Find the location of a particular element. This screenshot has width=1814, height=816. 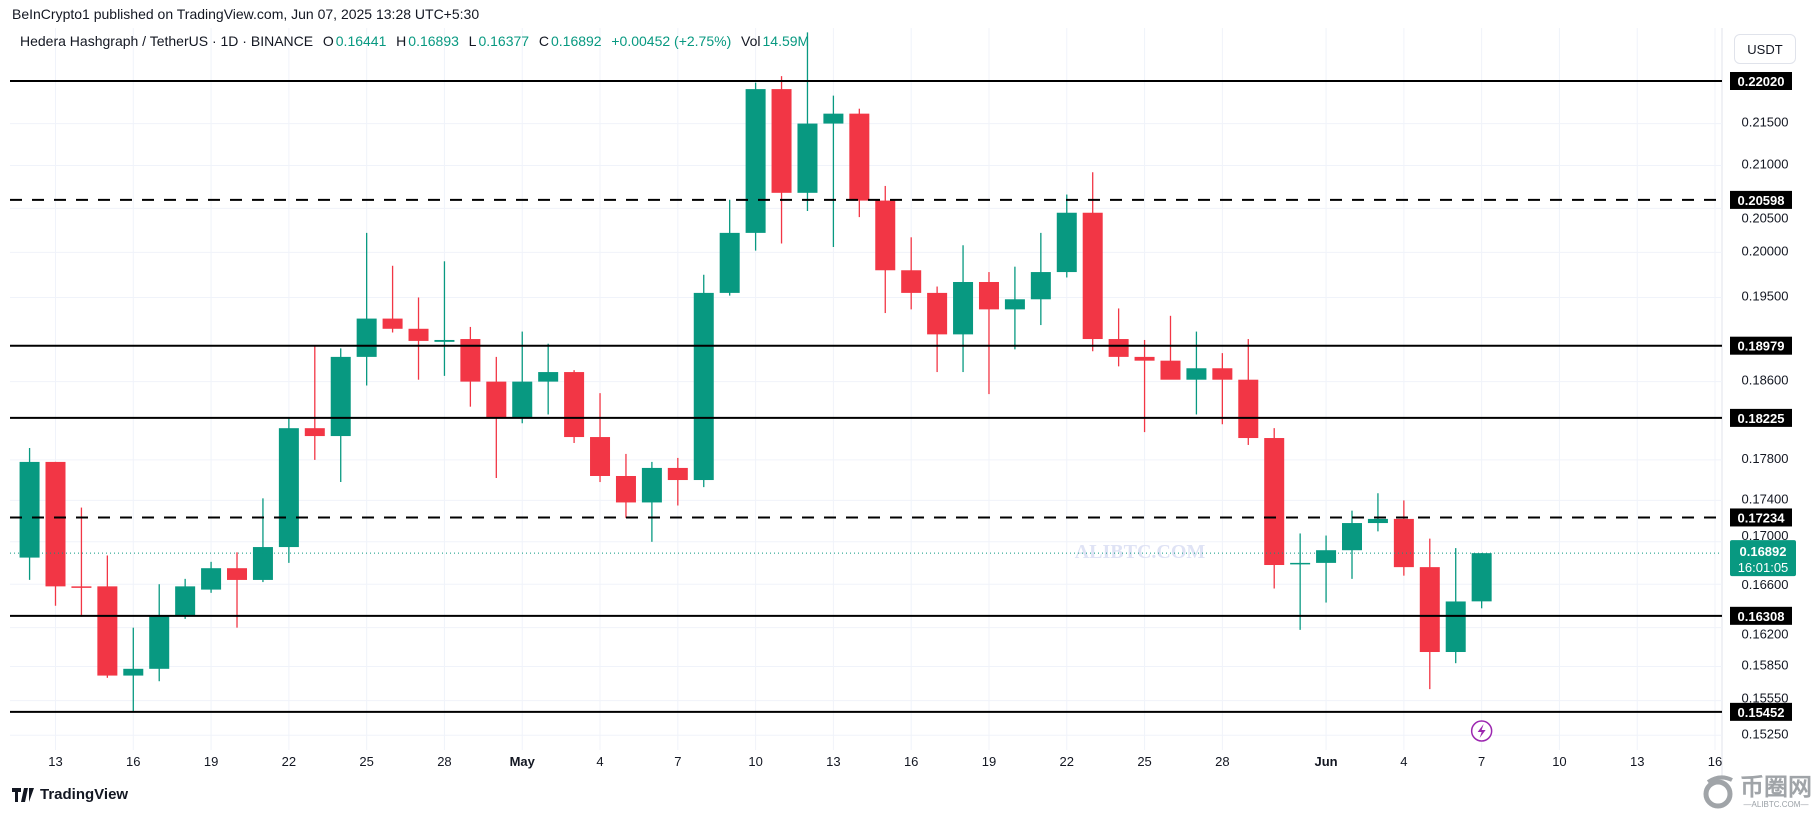

level-label: 0.16308 is located at coordinates (1761, 616).